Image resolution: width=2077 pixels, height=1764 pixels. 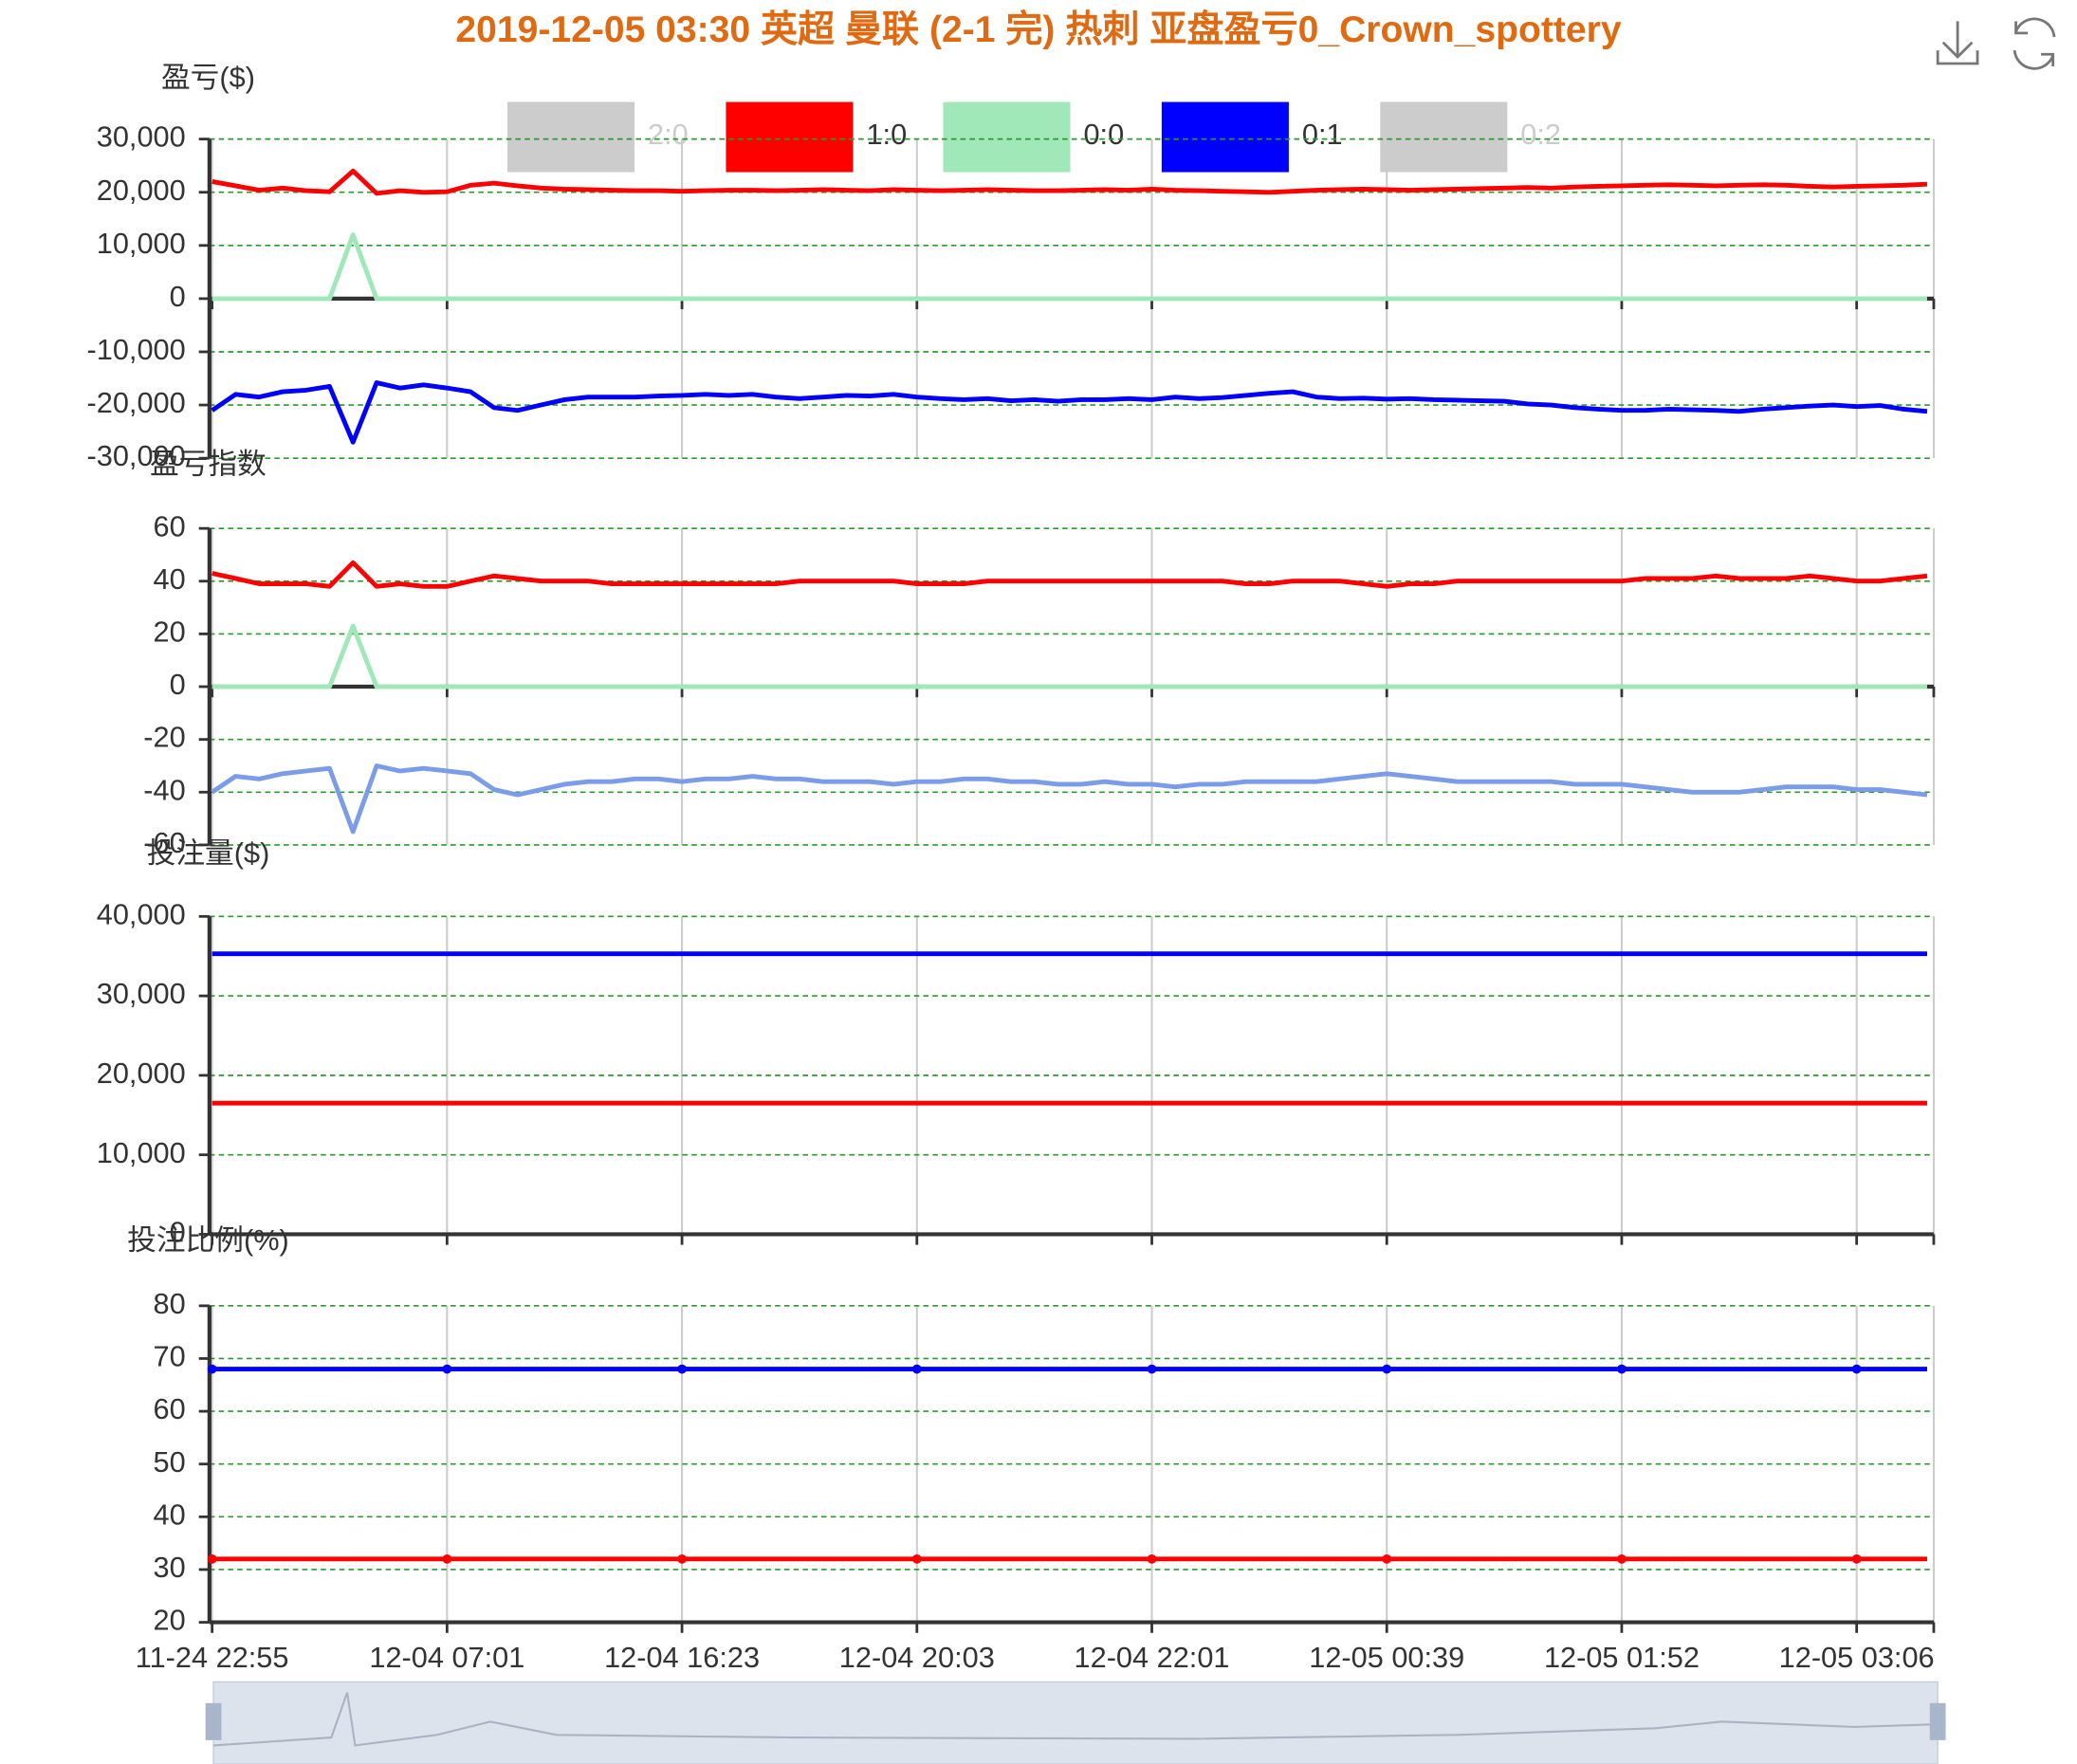 I want to click on zoom-preview, so click(x=1075, y=1719).